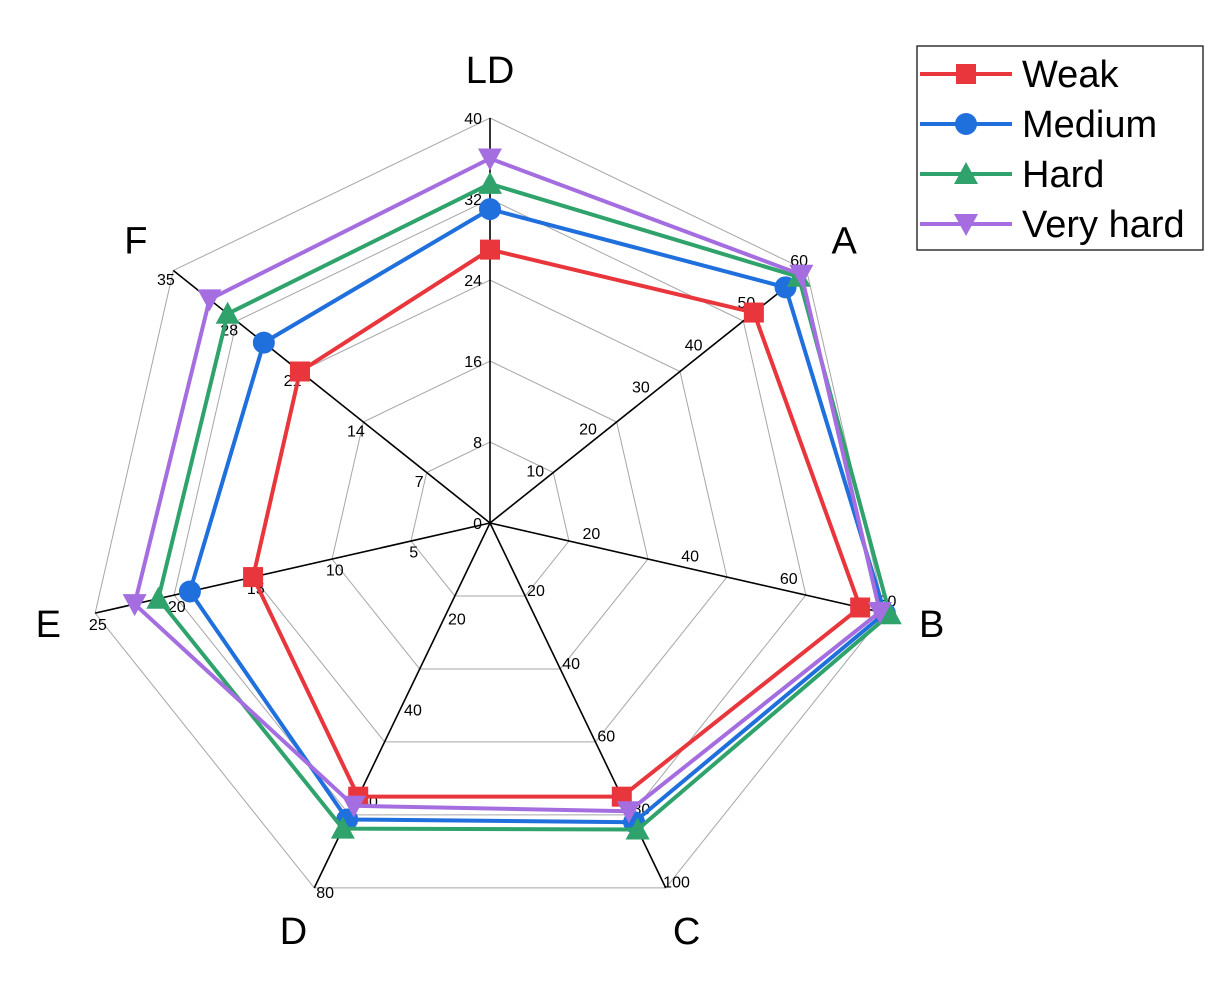 The height and width of the screenshot is (1004, 1231). Describe the element at coordinates (687, 568) in the screenshot. I see `spoke-b` at that location.